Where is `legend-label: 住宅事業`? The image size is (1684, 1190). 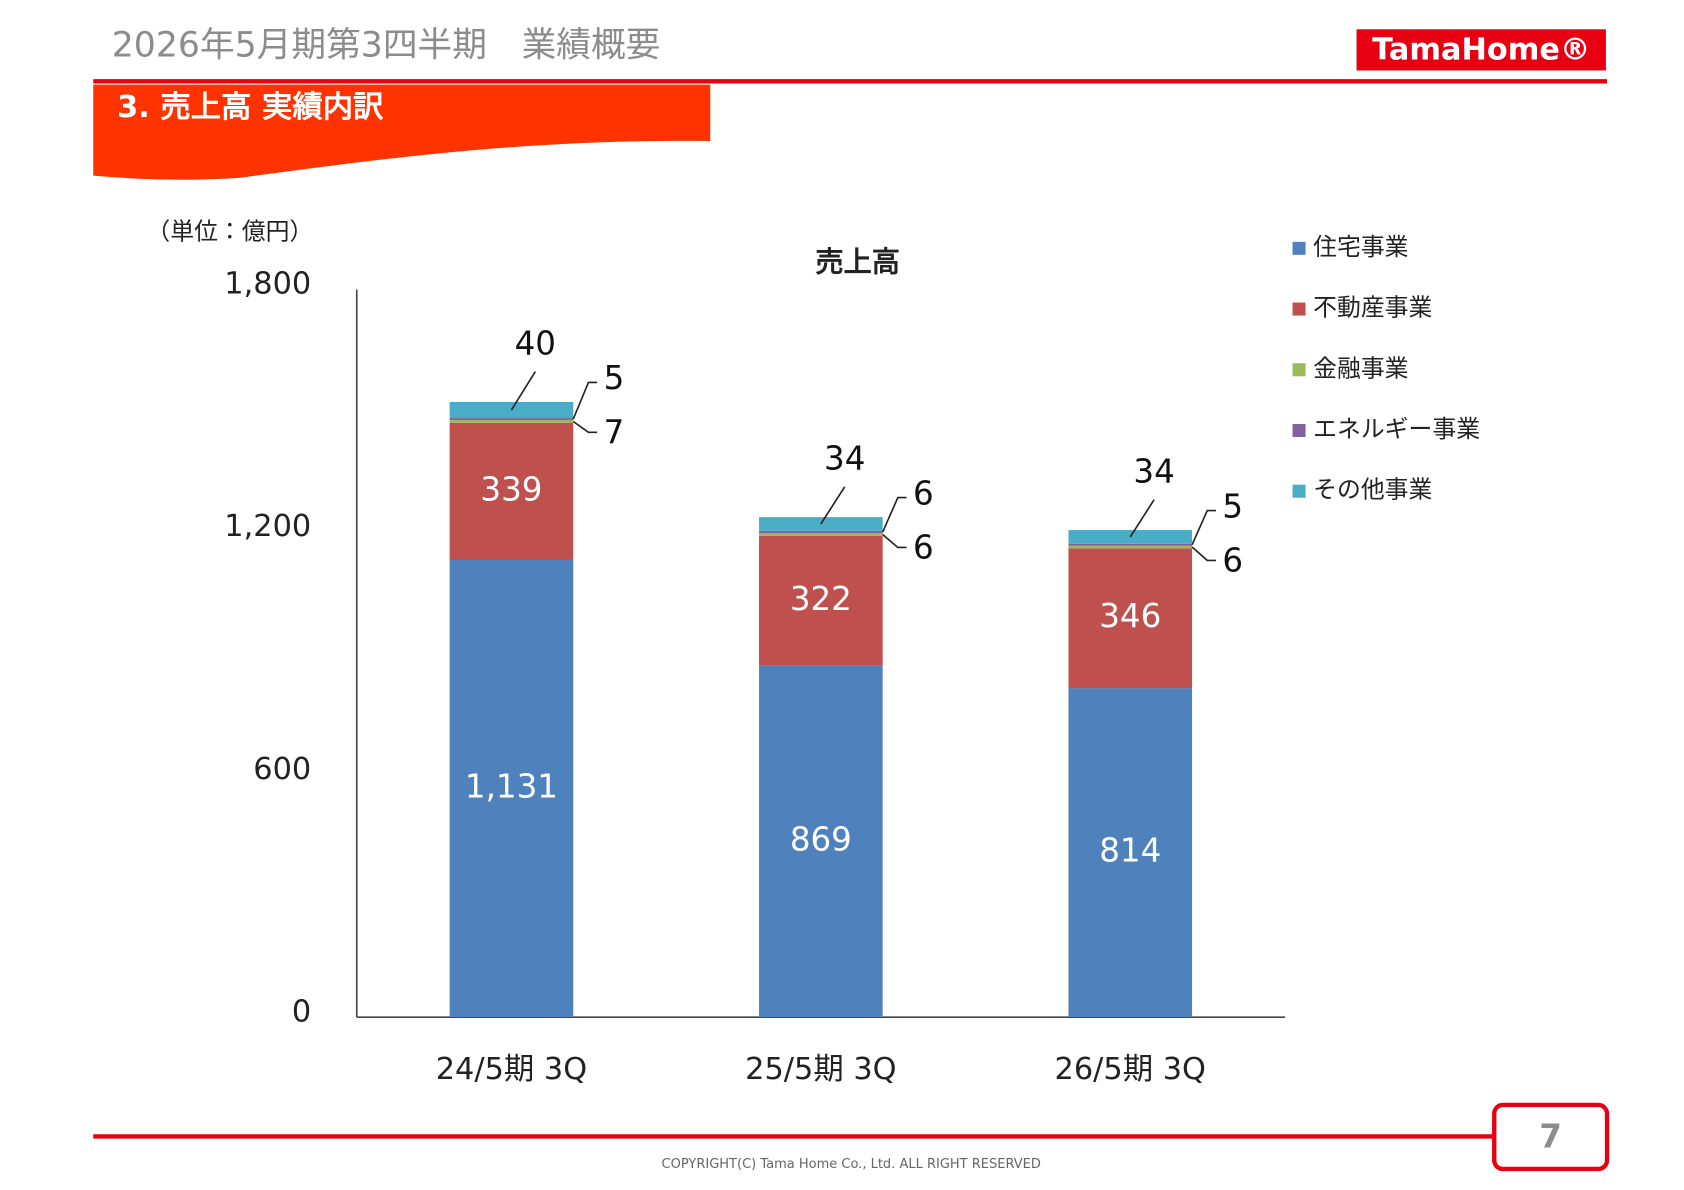
legend-label: 住宅事業 is located at coordinates (1360, 247).